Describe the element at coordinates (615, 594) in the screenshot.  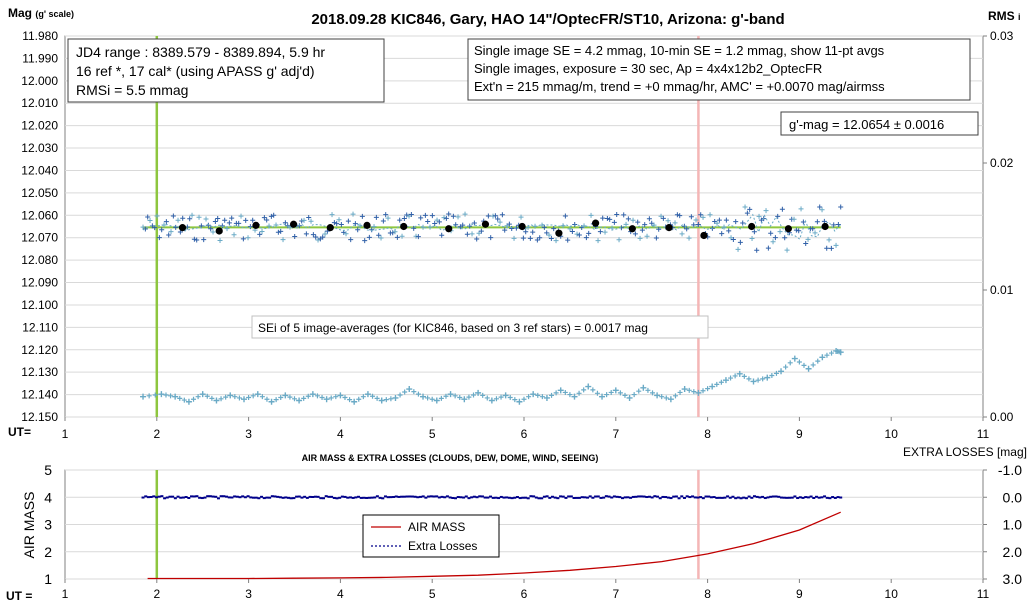
I see `airmass-xtick-label: 7` at that location.